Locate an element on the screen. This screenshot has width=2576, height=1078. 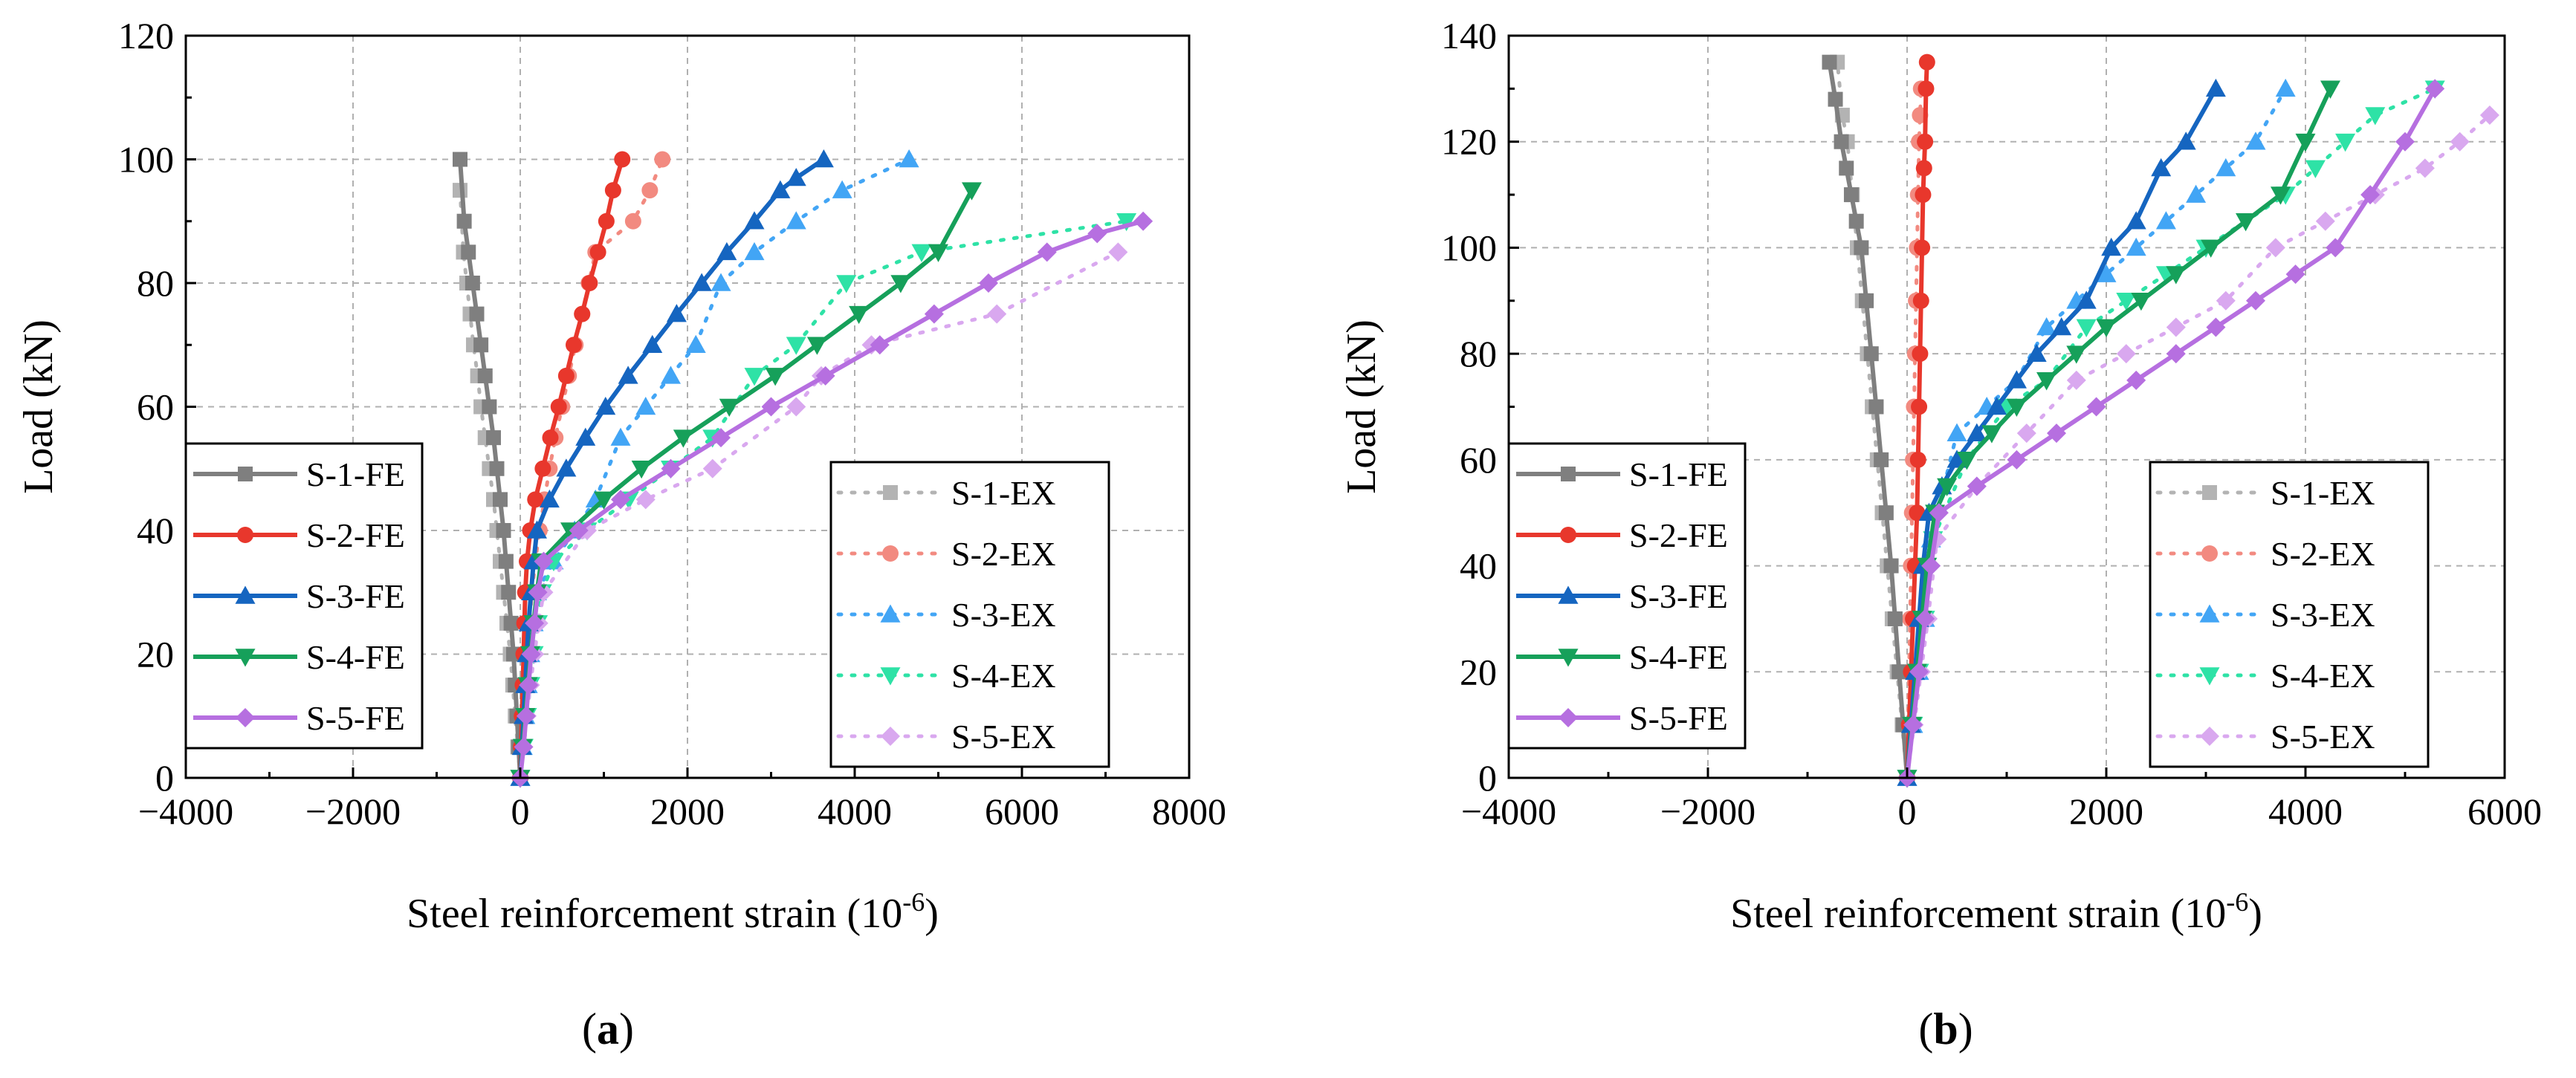
y-tick-label: 80 is located at coordinates (1479, 353).